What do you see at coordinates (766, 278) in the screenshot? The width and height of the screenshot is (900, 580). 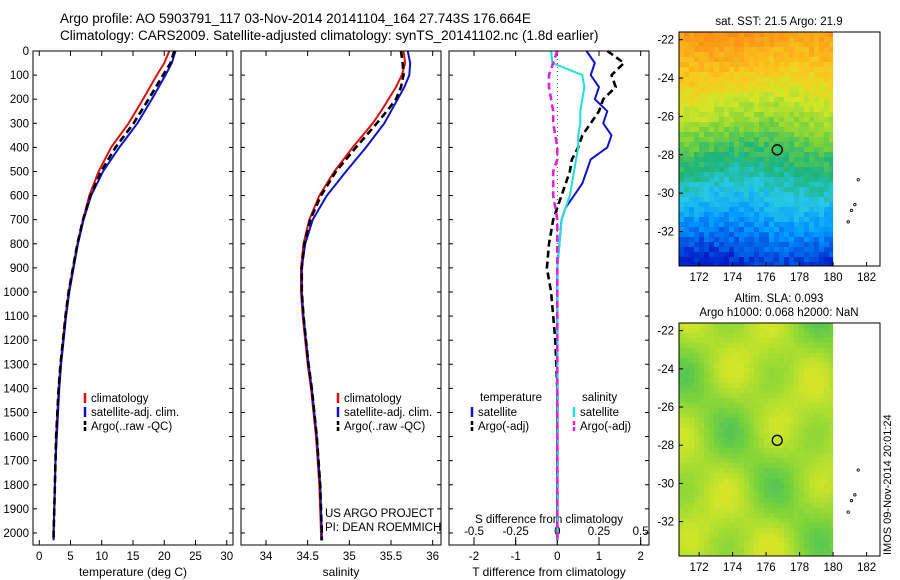 I see `x-tick-label: 176` at bounding box center [766, 278].